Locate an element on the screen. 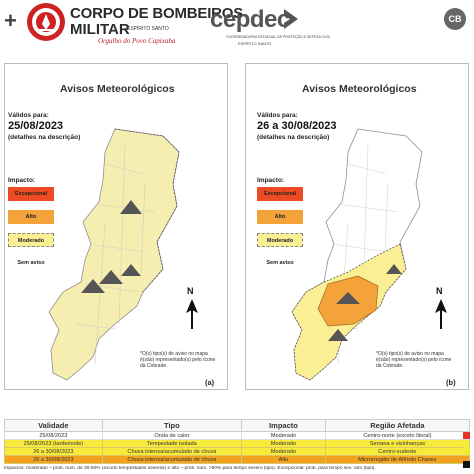 The width and height of the screenshot is (474, 474). cell-regiao: Centro-norte (exceto litoral) is located at coordinates (397, 435).